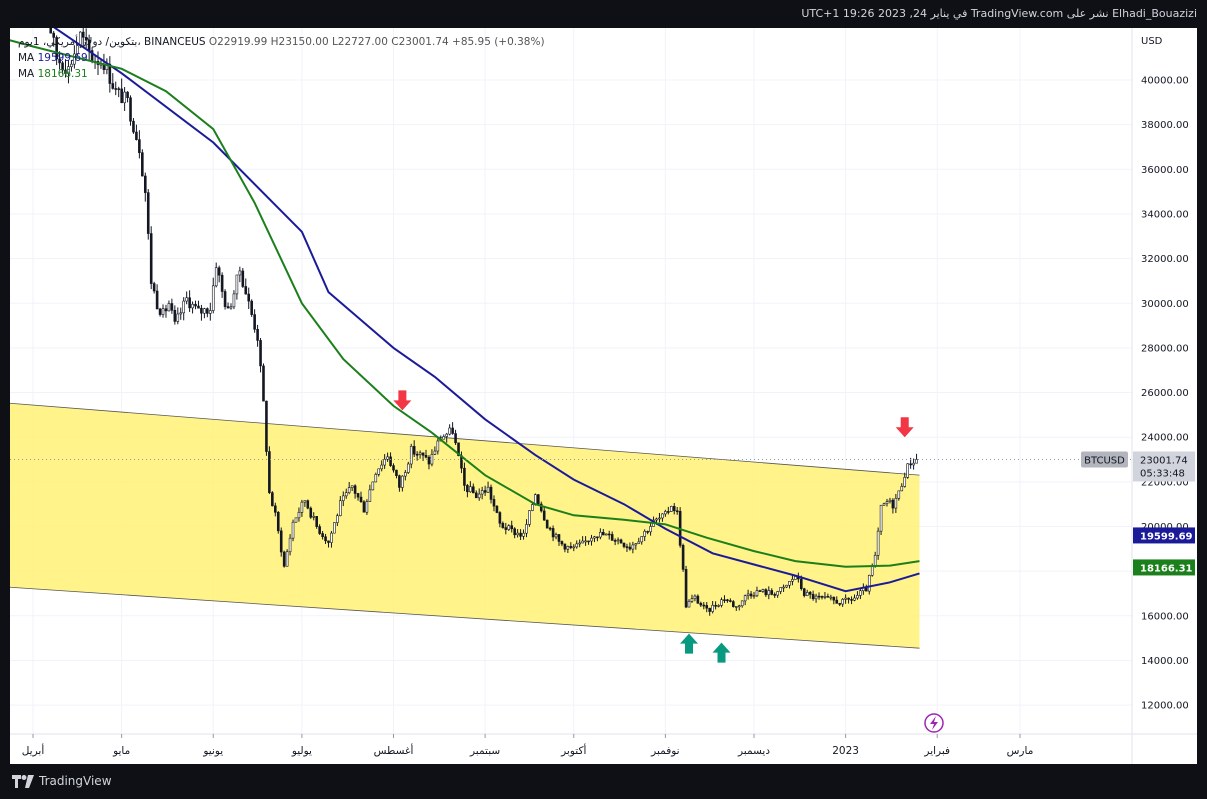 Image resolution: width=1207 pixels, height=799 pixels. Describe the element at coordinates (465, 614) in the screenshot. I see `channel-bottom-line` at that location.